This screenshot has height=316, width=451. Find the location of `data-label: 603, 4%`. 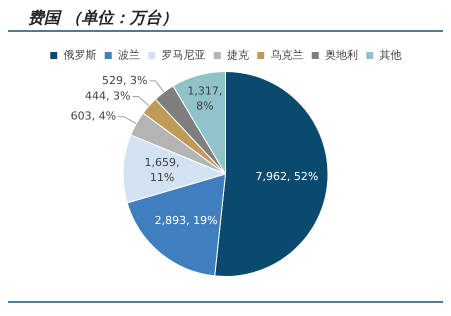

data-label: 603, 4% is located at coordinates (93, 116).